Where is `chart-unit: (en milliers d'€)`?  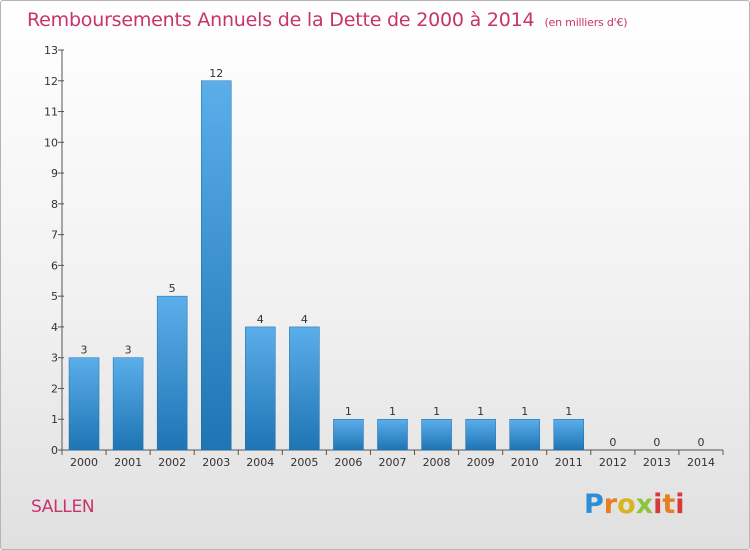
chart-unit: (en milliers d'€) is located at coordinates (586, 22).